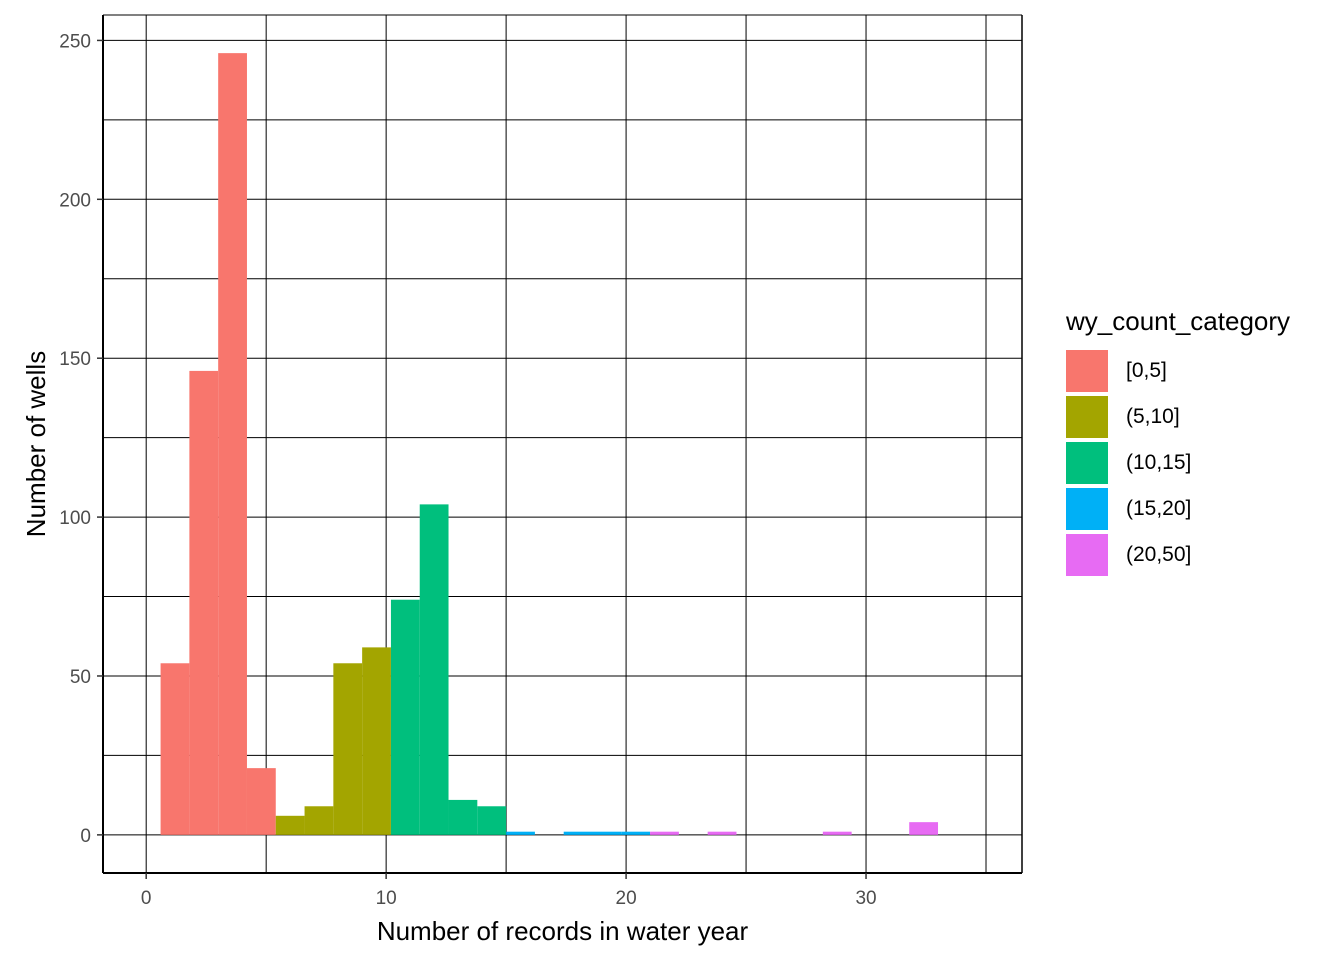 The image size is (1344, 960). Describe the element at coordinates (75, 200) in the screenshot. I see `y-tick-label: 200` at that location.